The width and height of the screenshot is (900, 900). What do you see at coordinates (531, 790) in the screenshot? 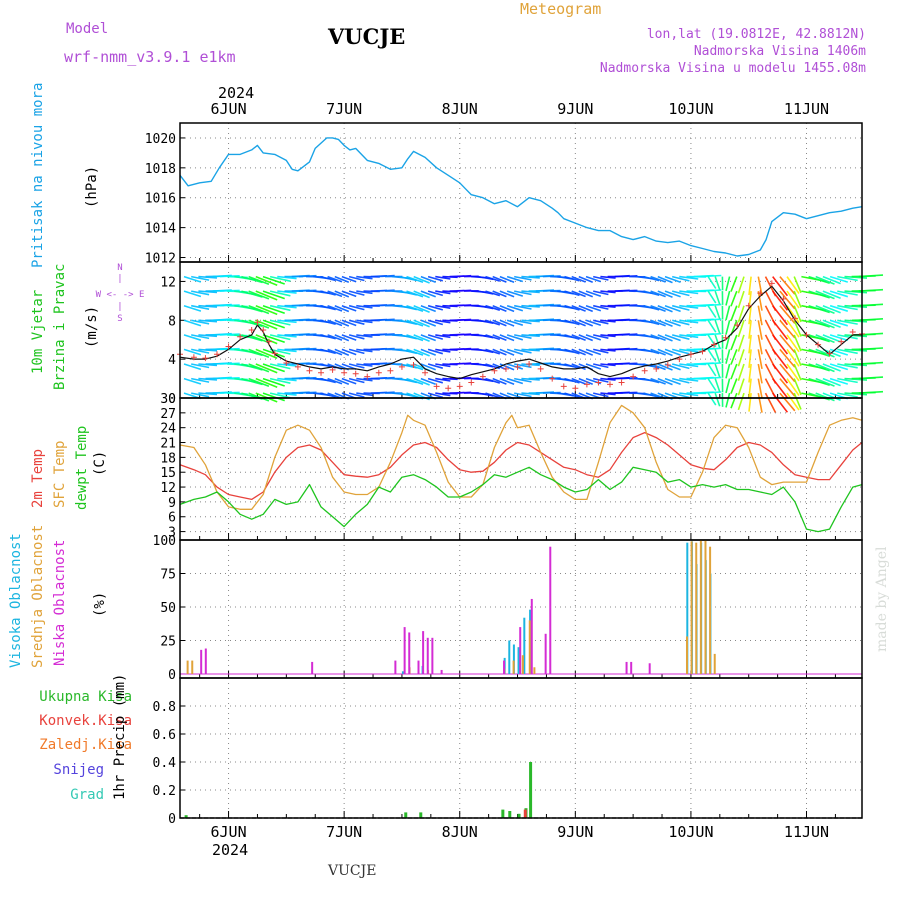
I see `total-rain-bar` at bounding box center [531, 790].